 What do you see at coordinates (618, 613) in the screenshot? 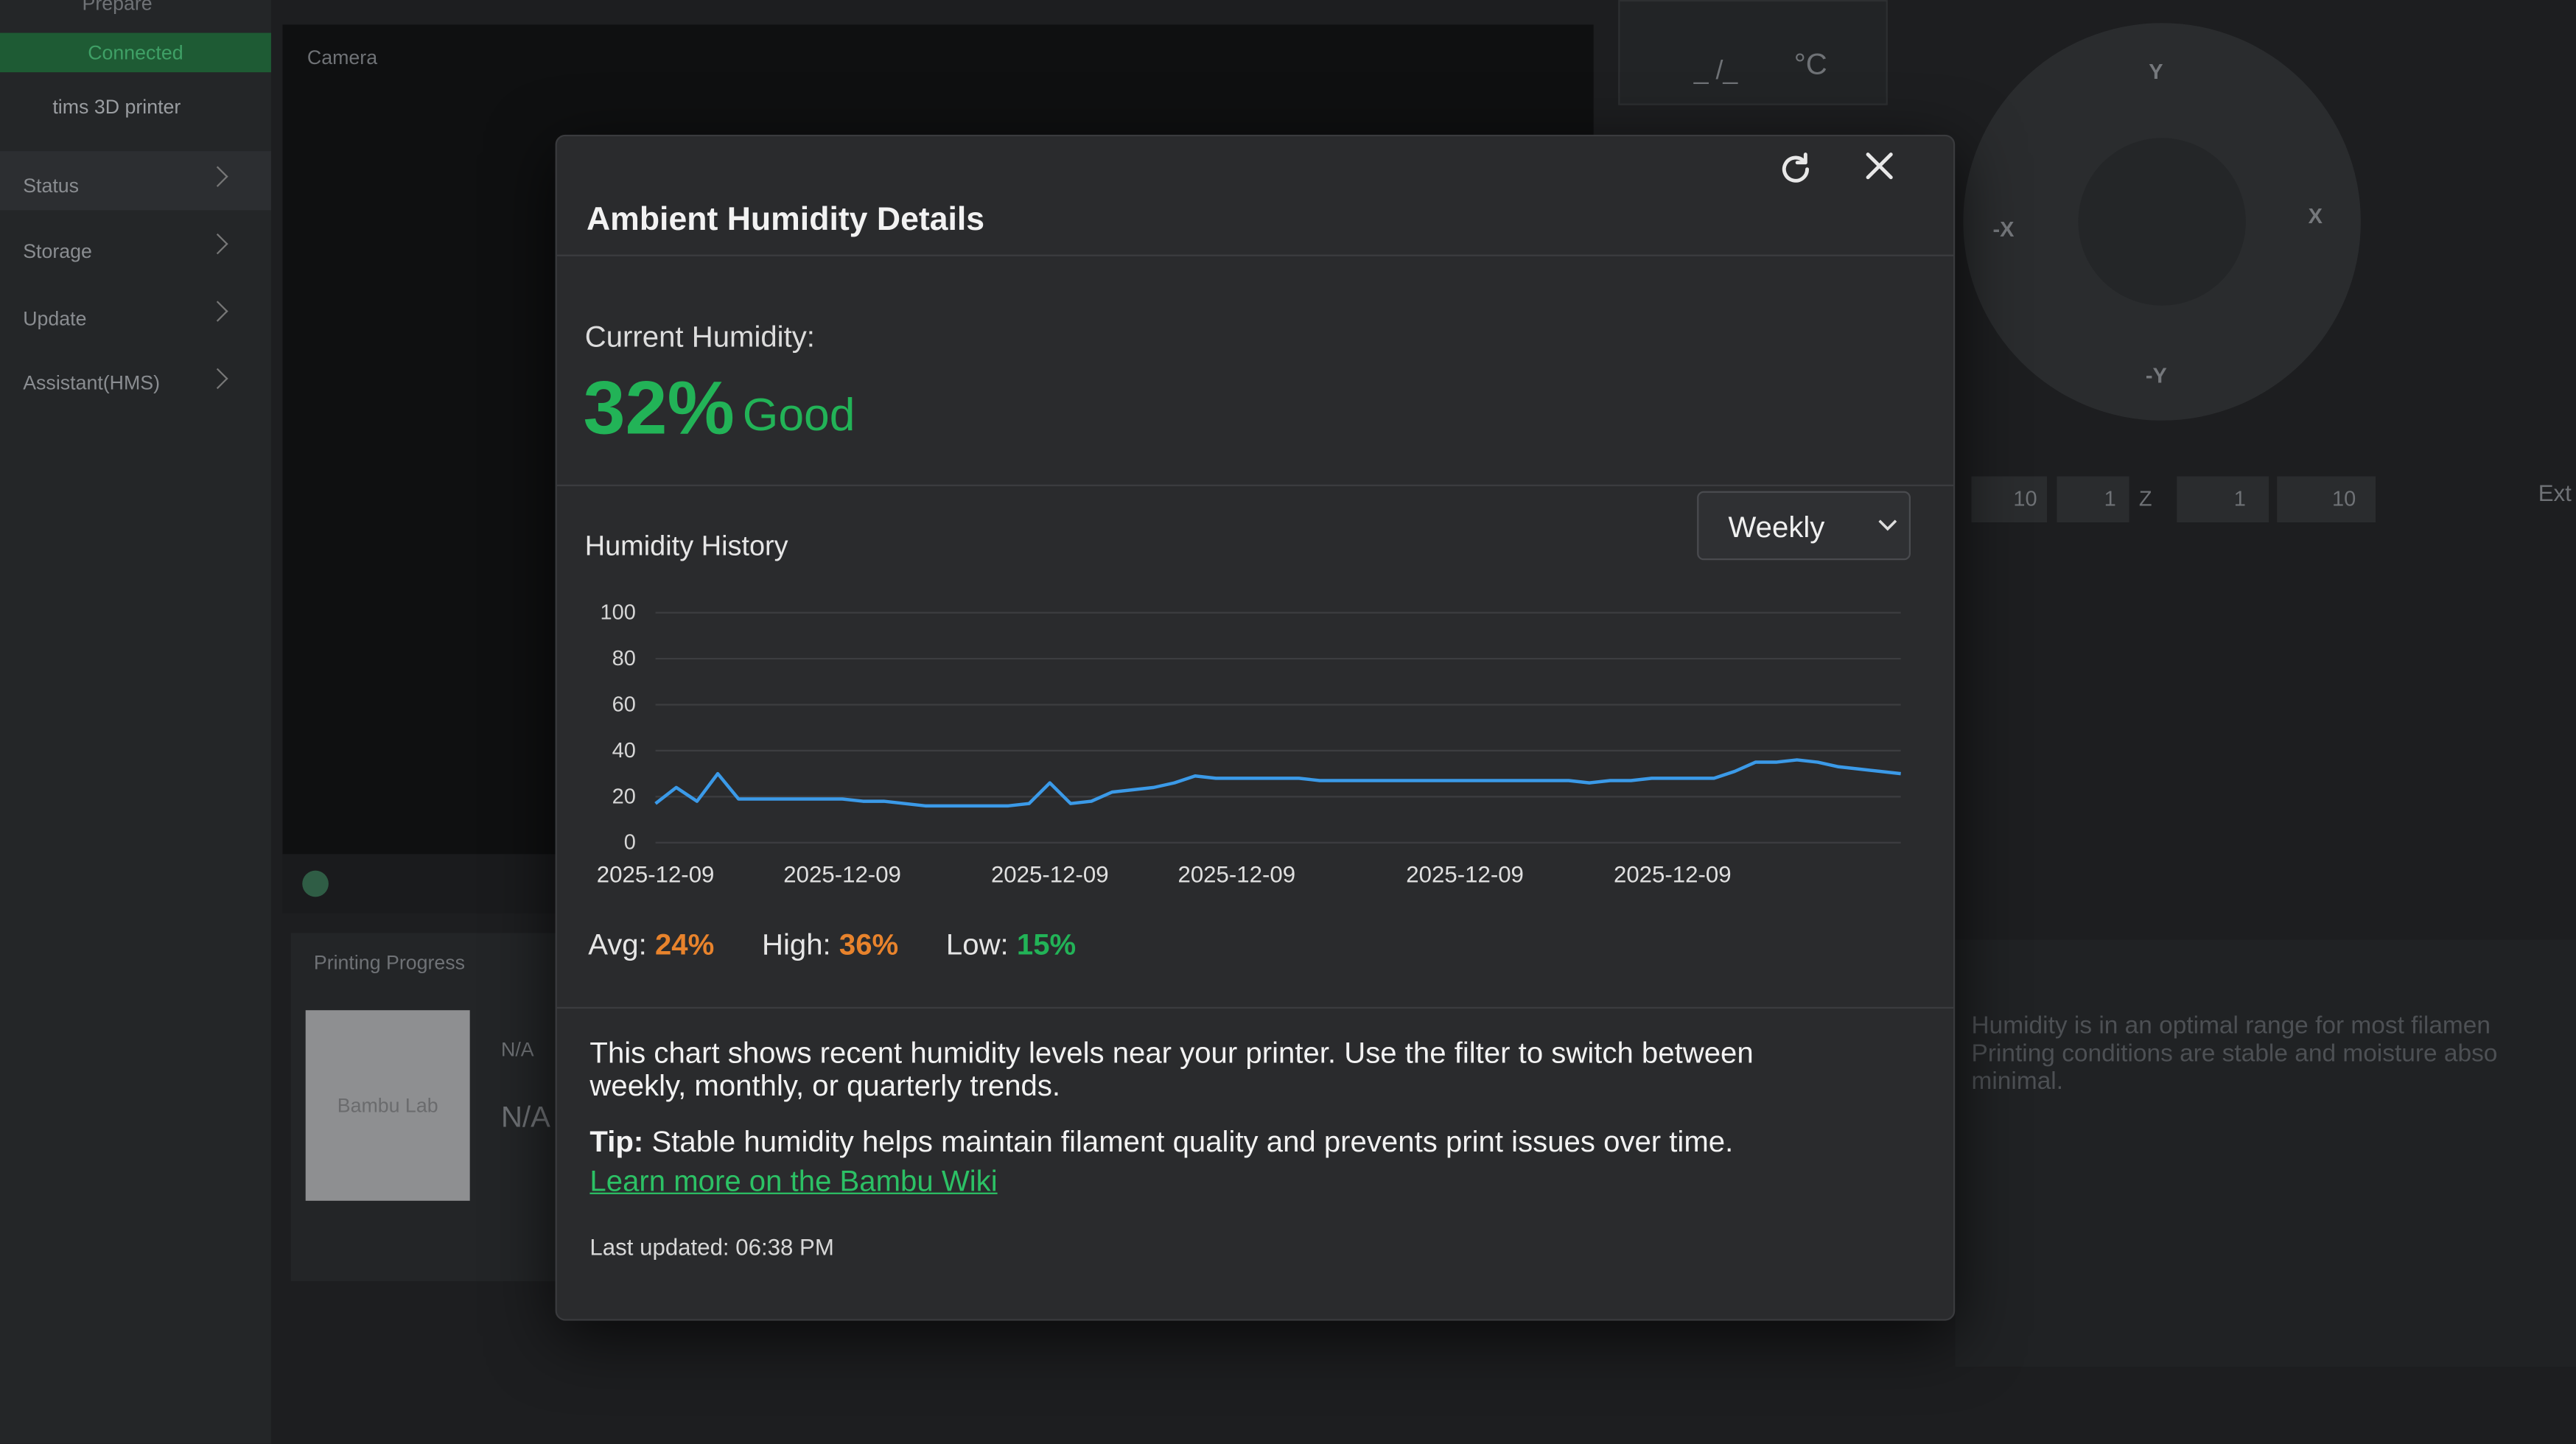
I see `y-tick-label: 100` at bounding box center [618, 613].